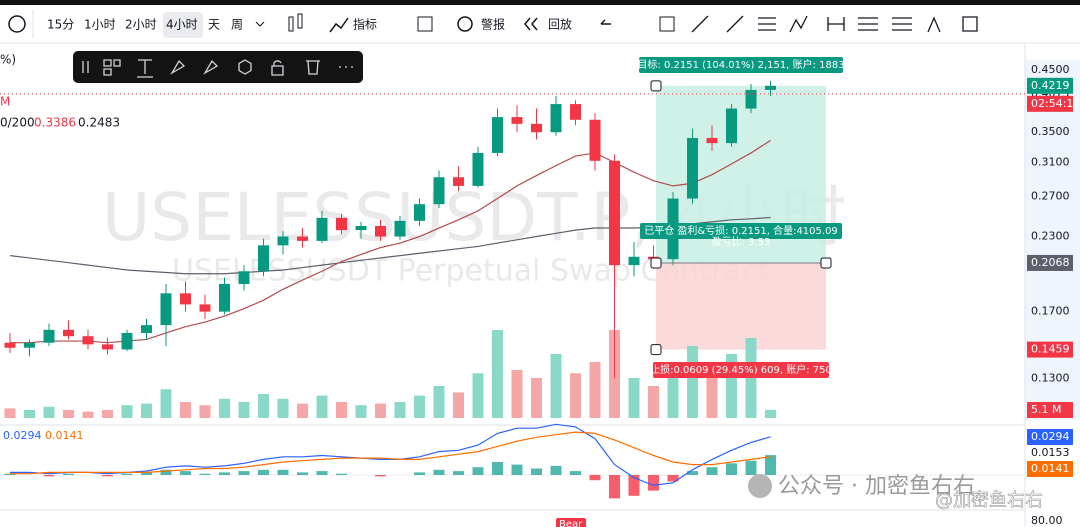 This screenshot has width=1080, height=527. I want to click on indicator-icon, so click(339, 25).